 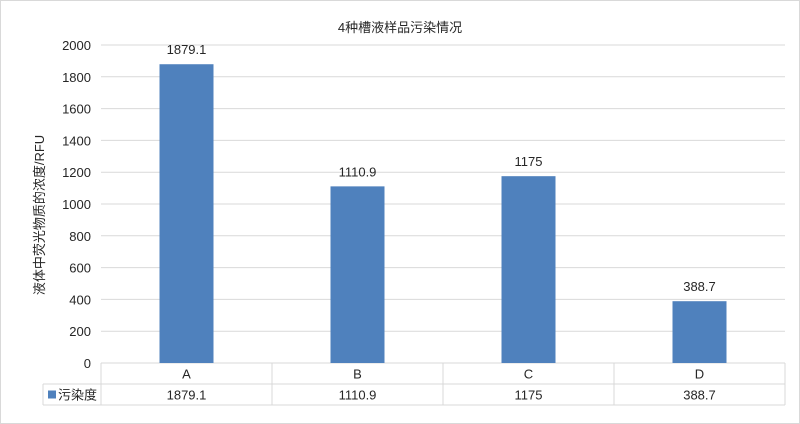 I want to click on chart-title: 4种槽液样品污染情况, so click(x=400, y=27).